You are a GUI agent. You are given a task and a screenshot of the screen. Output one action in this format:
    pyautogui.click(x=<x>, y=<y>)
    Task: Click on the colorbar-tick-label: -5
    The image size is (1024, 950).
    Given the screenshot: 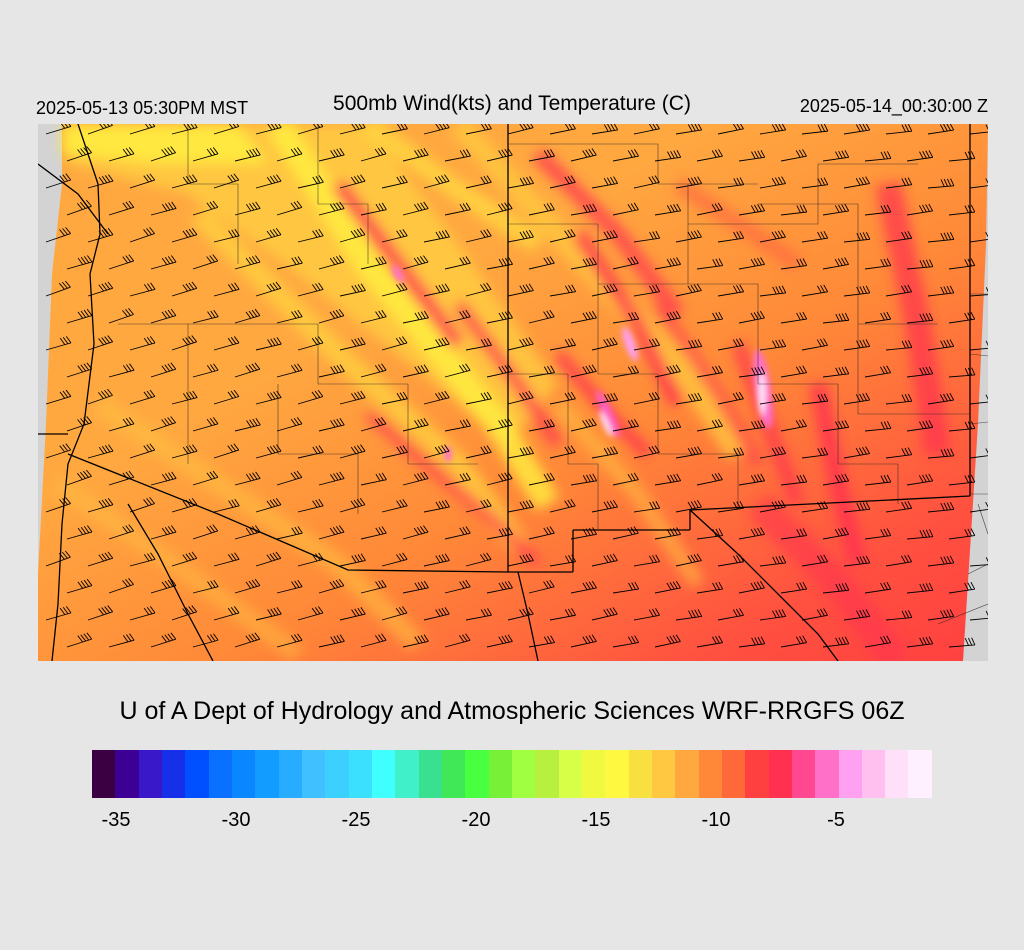 What is the action you would take?
    pyautogui.click(x=836, y=820)
    